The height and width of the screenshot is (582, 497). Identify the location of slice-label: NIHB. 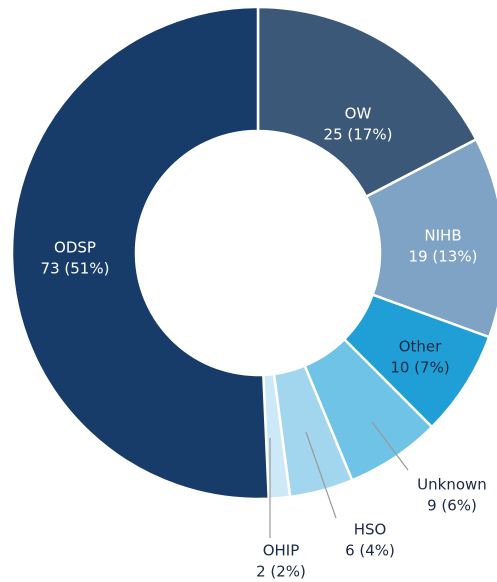
(442, 236).